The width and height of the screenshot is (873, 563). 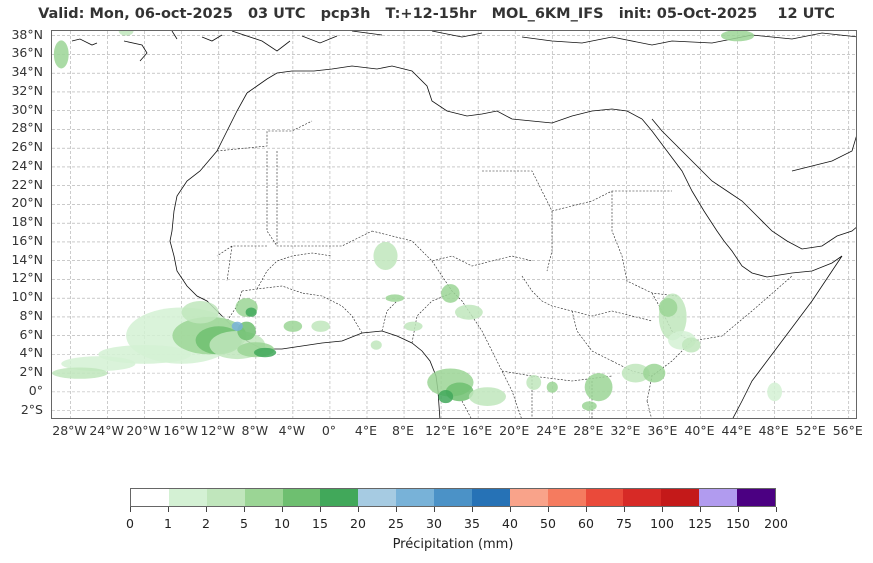 I want to click on lat-label: 16°N, so click(x=27, y=240).